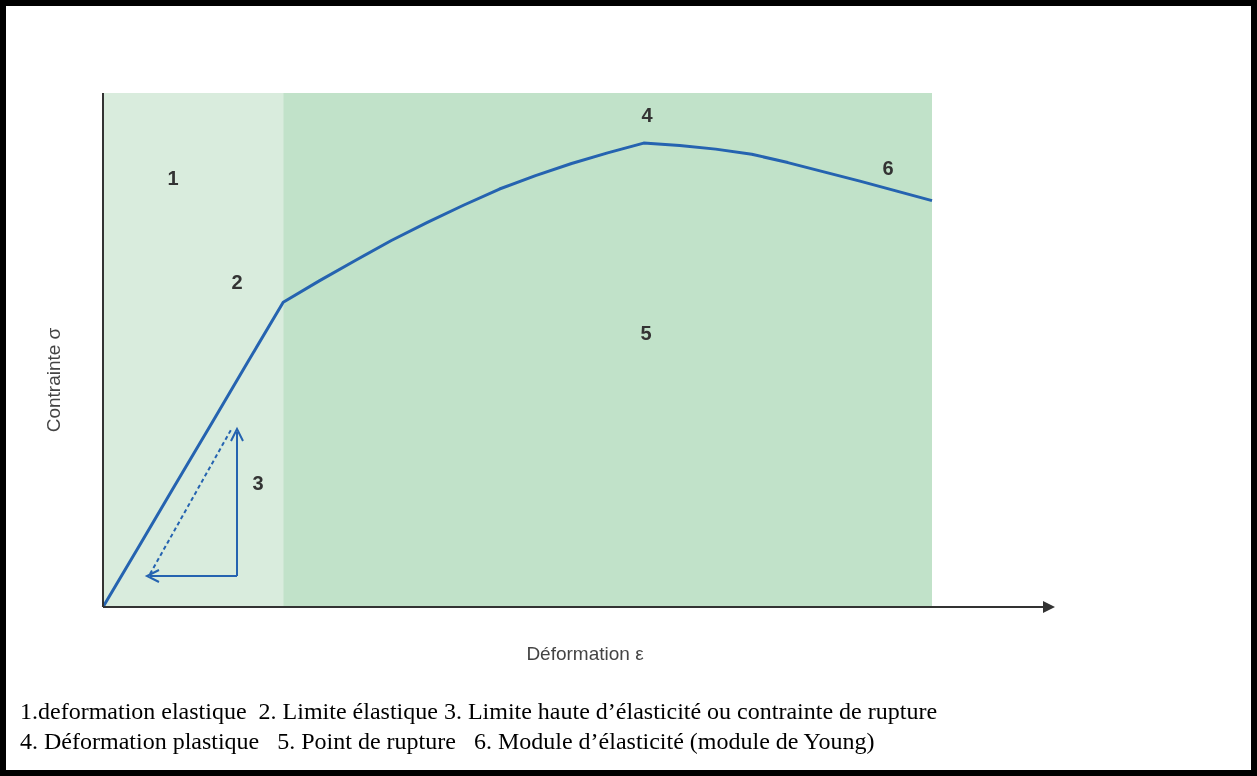 The height and width of the screenshot is (776, 1257). I want to click on text: 1.deformation elastique 2. Limite élastique 3. Limite haute d’élasticité ou contrainte de rupture, so click(479, 711).